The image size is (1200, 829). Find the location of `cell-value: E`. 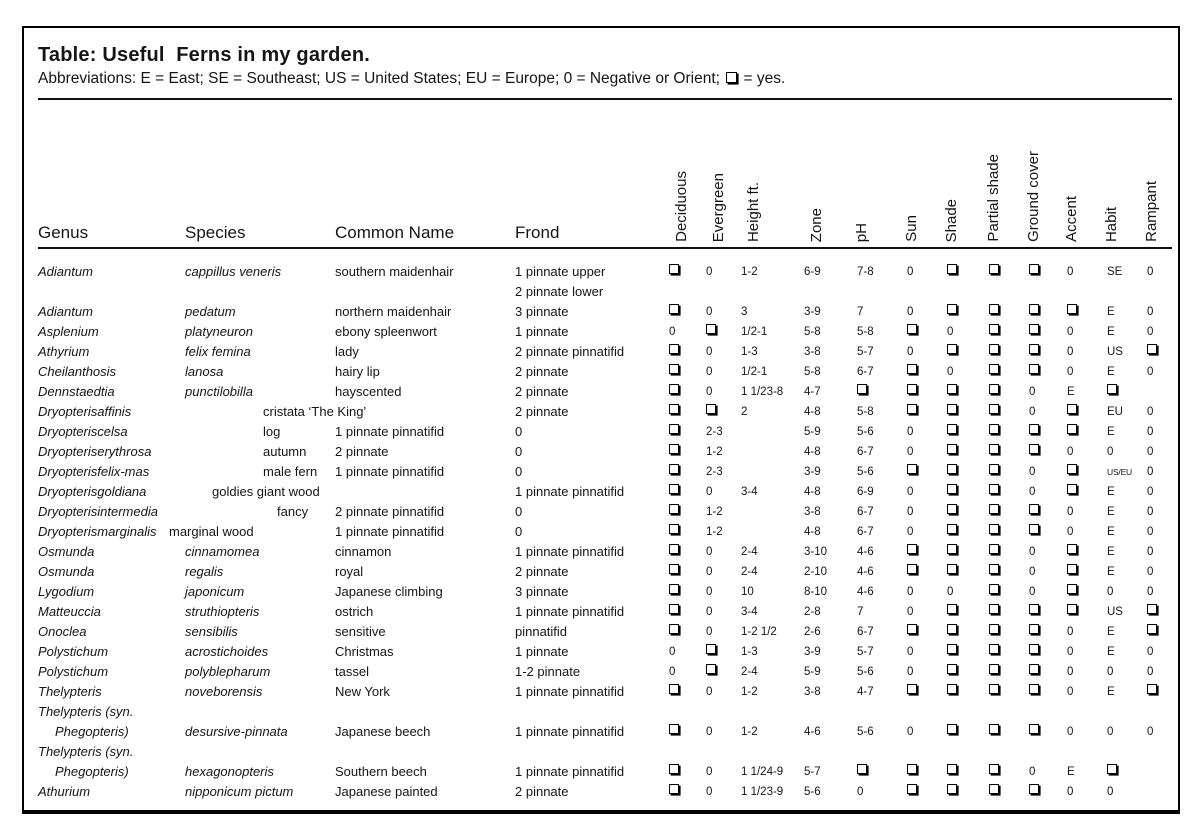

cell-value: E is located at coordinates (1111, 512).